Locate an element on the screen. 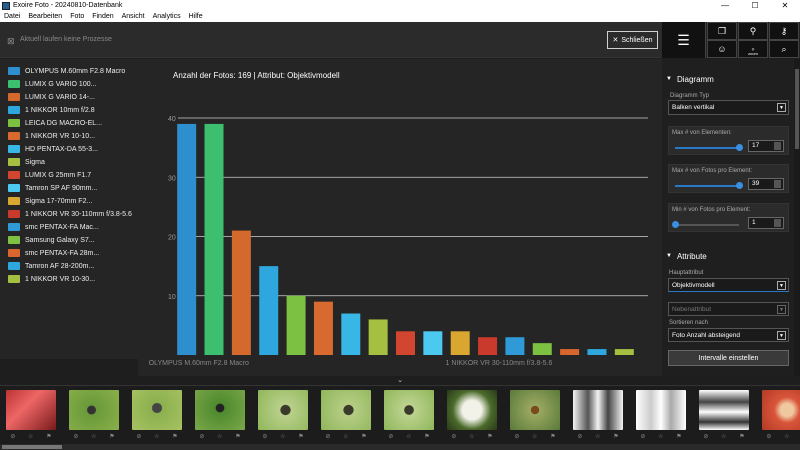  panel-scrollbar is located at coordinates (797, 217).